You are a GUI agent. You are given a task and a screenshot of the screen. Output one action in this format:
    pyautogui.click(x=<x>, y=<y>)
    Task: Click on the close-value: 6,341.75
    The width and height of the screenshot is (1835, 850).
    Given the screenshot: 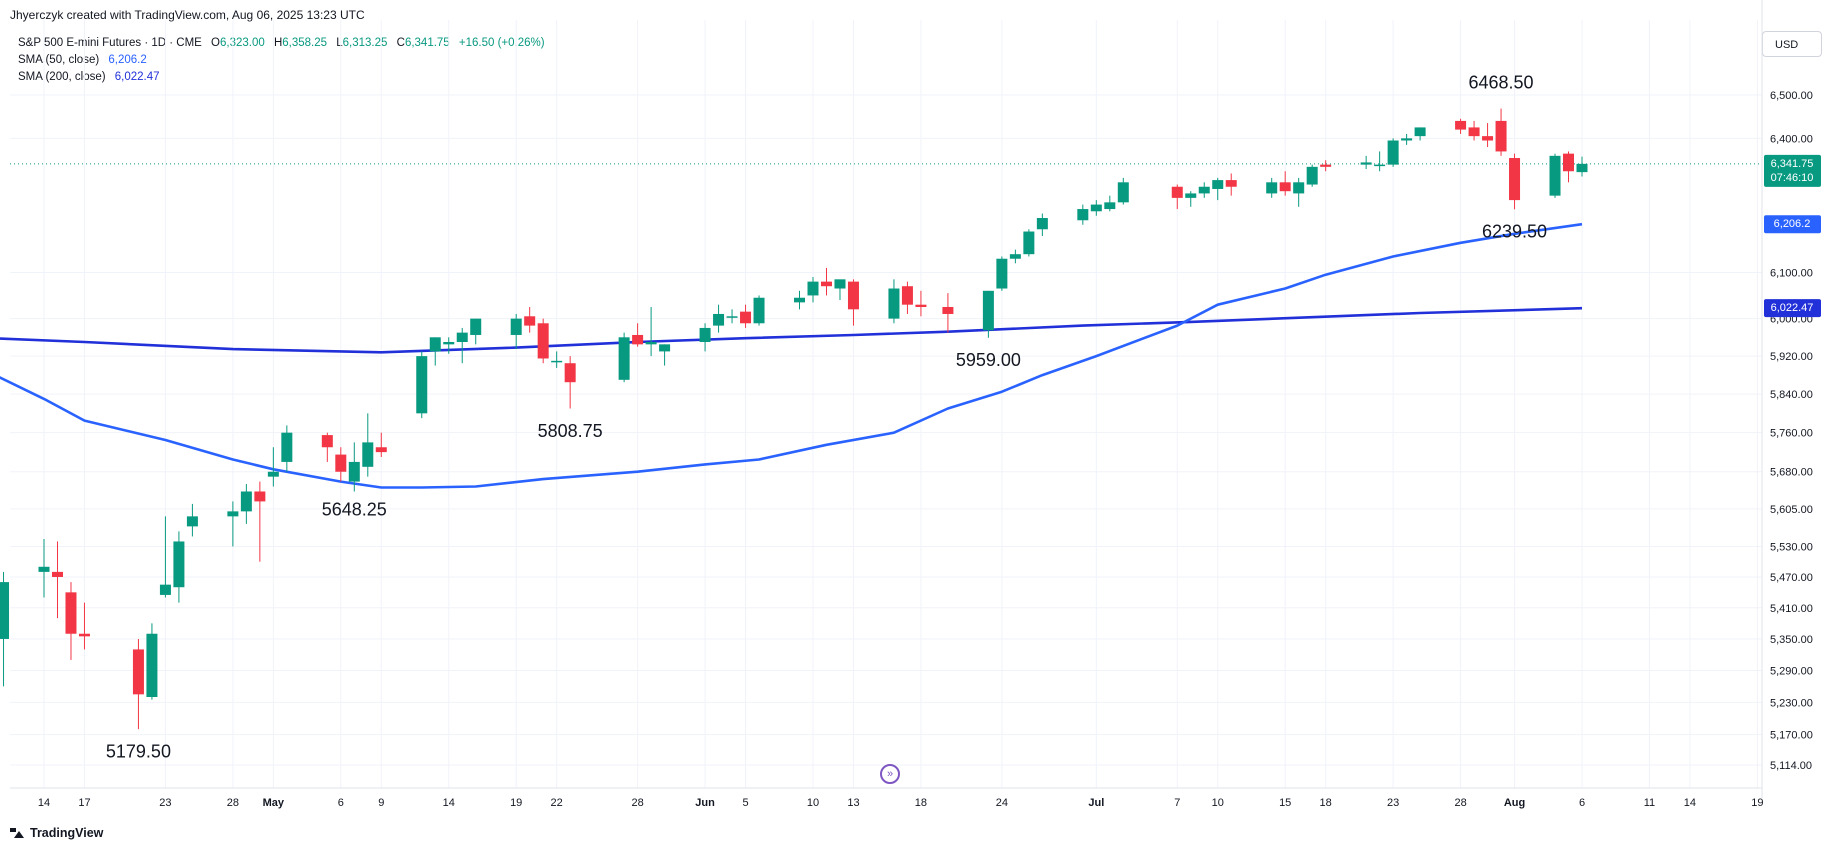 What is the action you would take?
    pyautogui.click(x=427, y=43)
    